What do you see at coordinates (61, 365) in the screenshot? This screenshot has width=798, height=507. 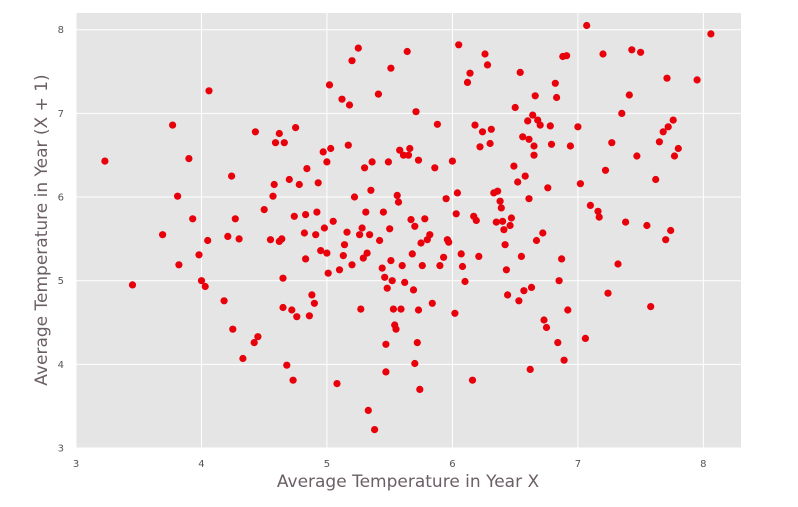 I see `y-tick-label: 4` at bounding box center [61, 365].